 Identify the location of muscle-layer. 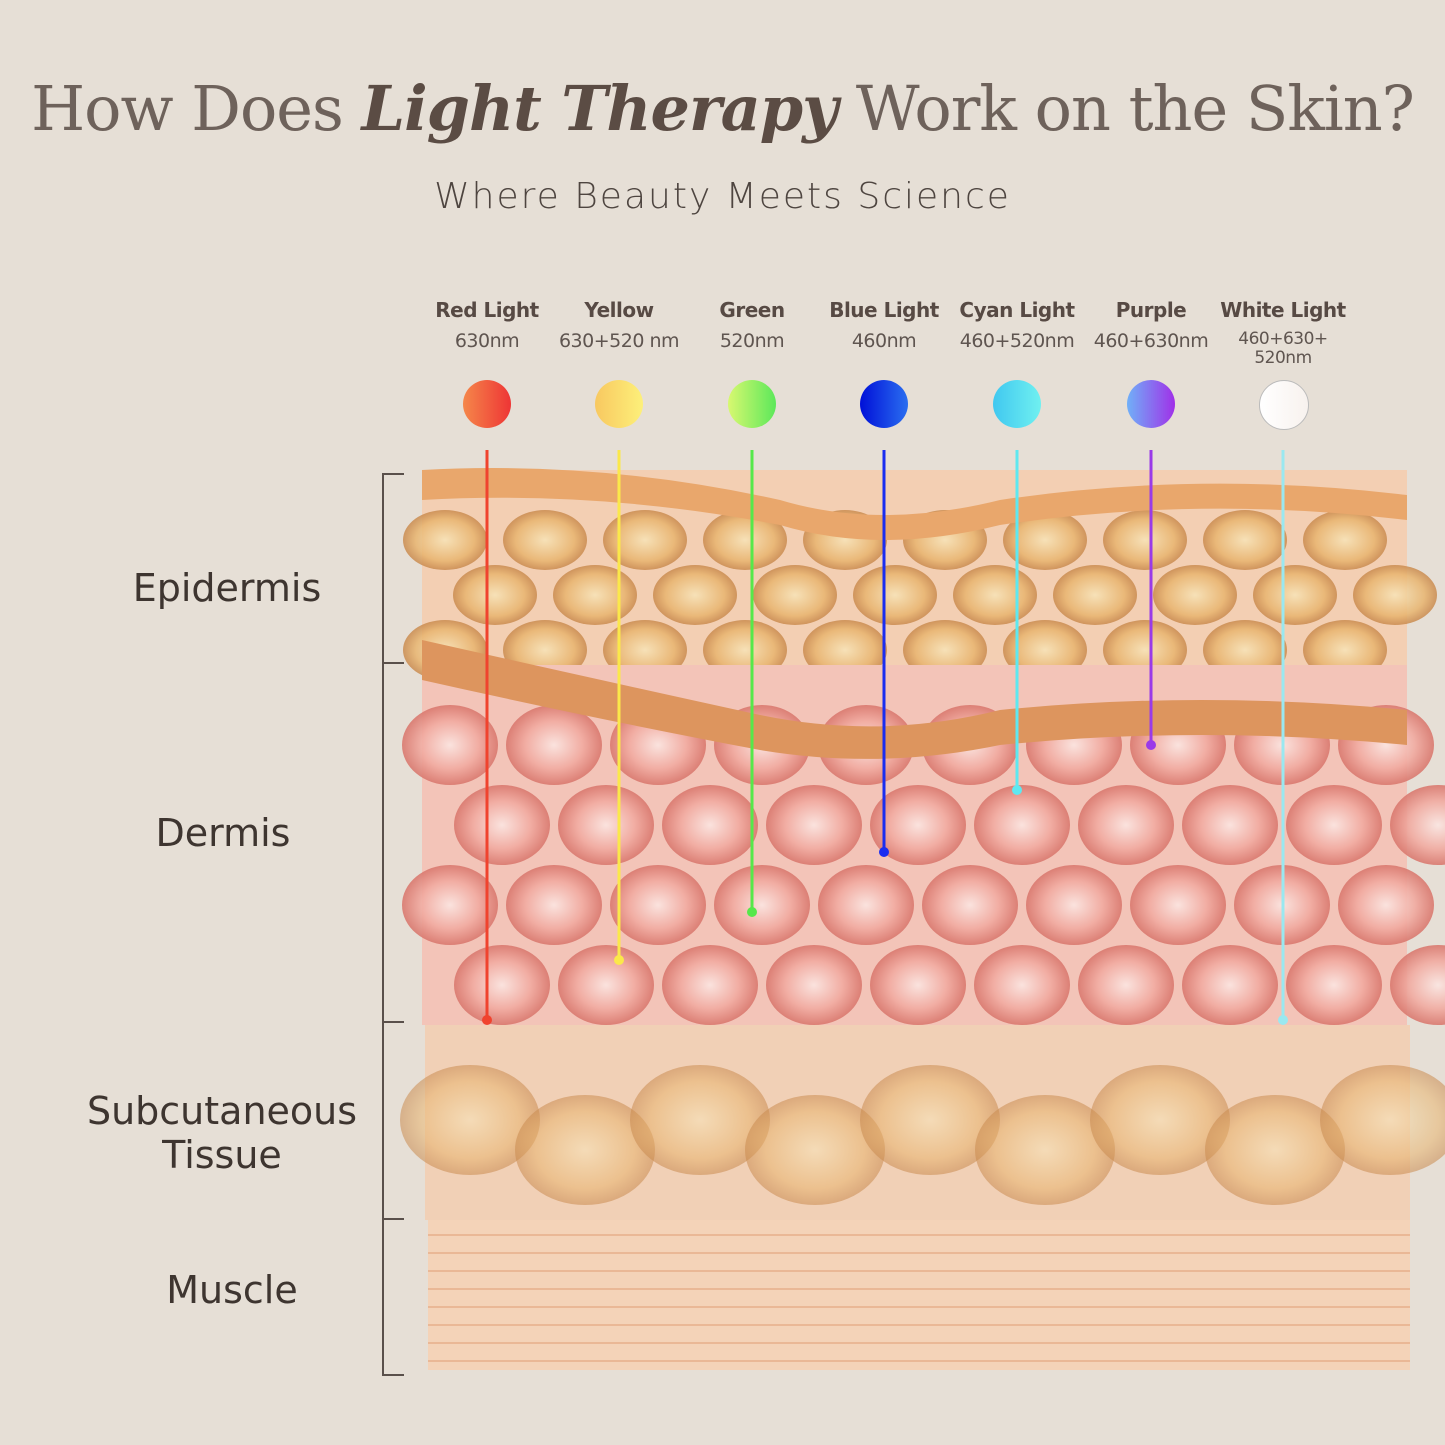
(919, 1295).